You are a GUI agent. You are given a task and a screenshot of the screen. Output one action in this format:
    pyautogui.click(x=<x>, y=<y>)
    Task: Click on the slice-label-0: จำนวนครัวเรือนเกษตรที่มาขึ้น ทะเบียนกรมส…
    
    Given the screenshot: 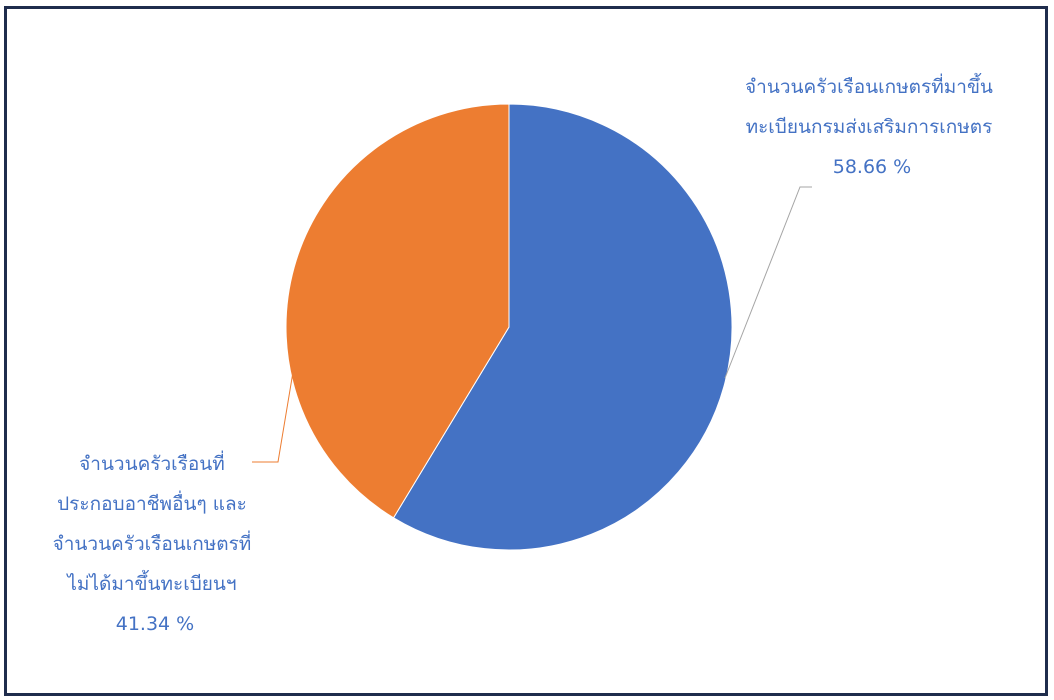 What is the action you would take?
    pyautogui.click(x=872, y=125)
    